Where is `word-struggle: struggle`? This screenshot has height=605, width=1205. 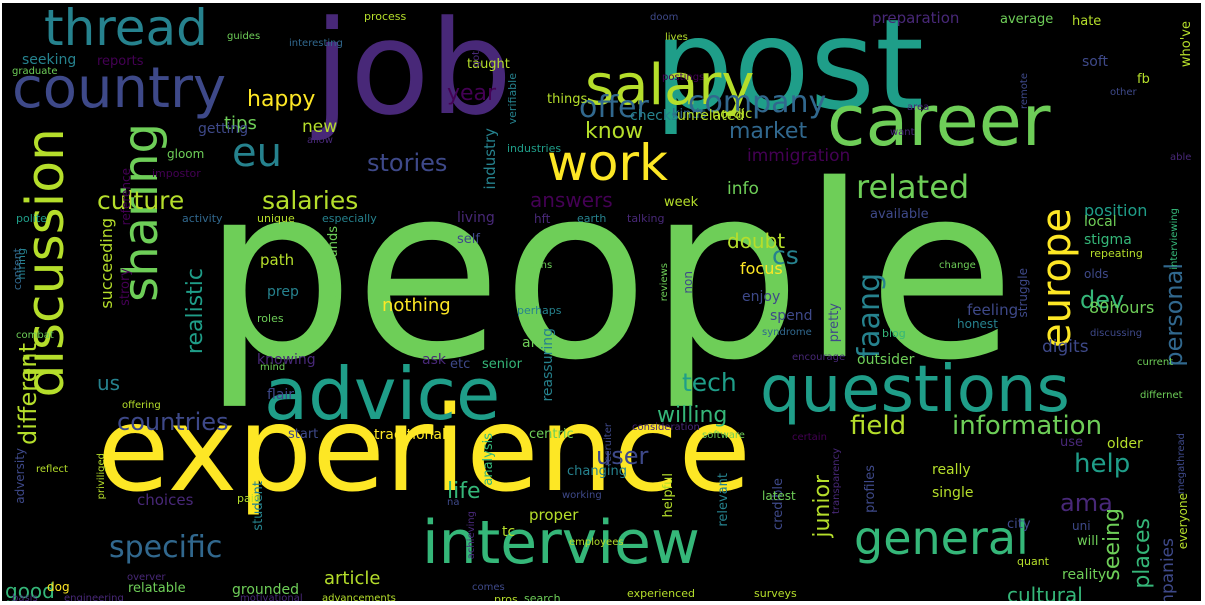 word-struggle: struggle is located at coordinates (1023, 293).